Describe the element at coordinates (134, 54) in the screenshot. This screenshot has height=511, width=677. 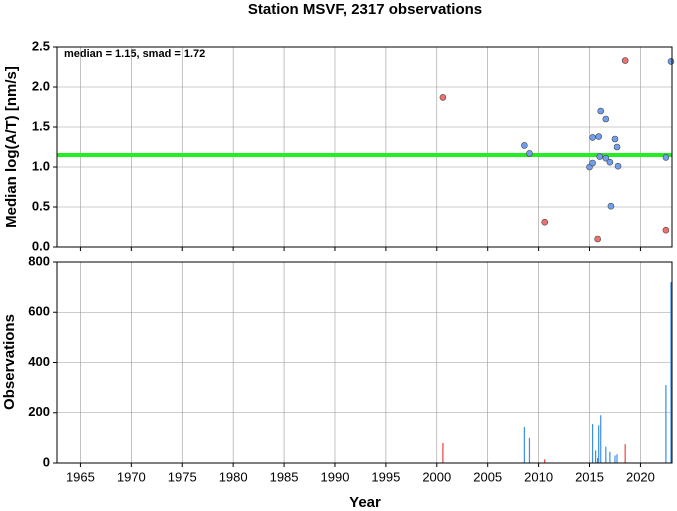
I see `annotation: median = 1.15, smad = 1.72` at that location.